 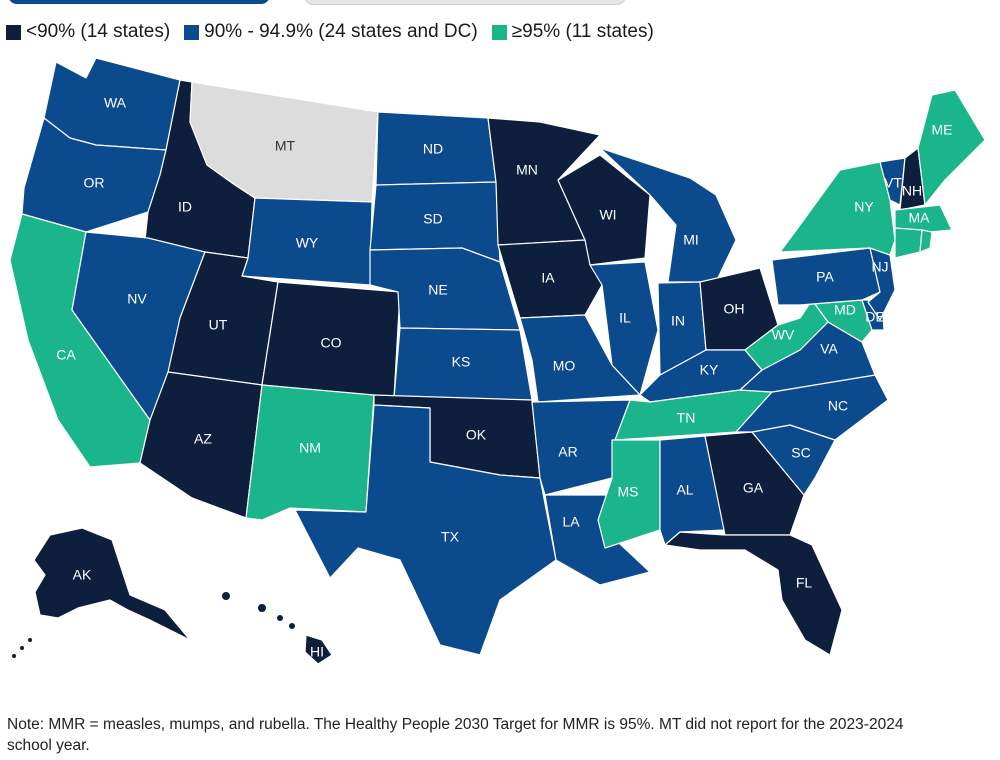 I want to click on state-label: VT, so click(x=893, y=183).